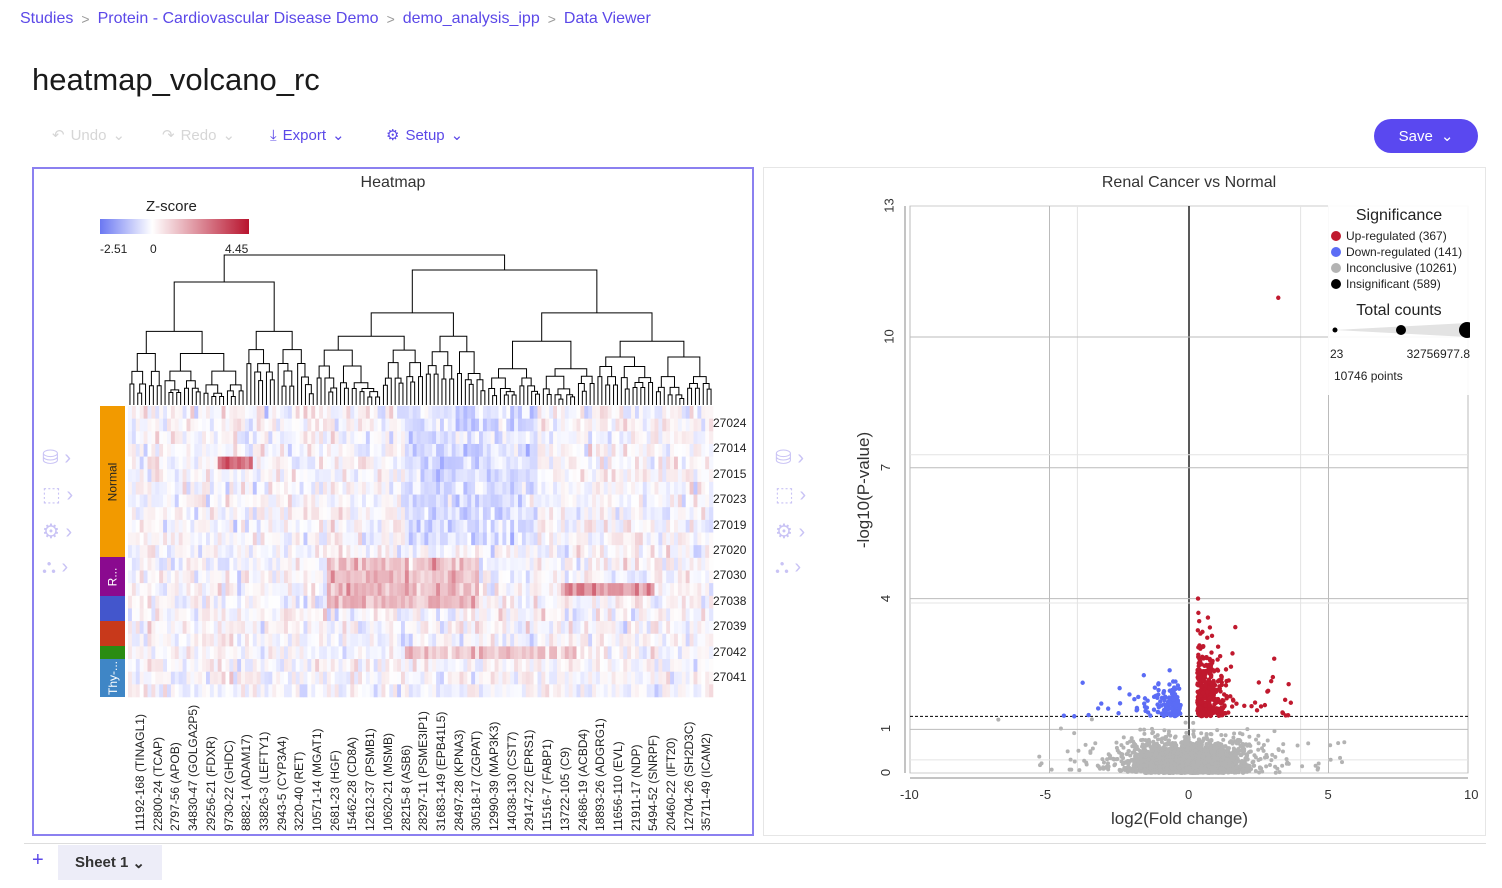 This screenshot has height=888, width=1502. I want to click on crumb-study: Protein - Cardiovascular Disease Demo, so click(238, 18).